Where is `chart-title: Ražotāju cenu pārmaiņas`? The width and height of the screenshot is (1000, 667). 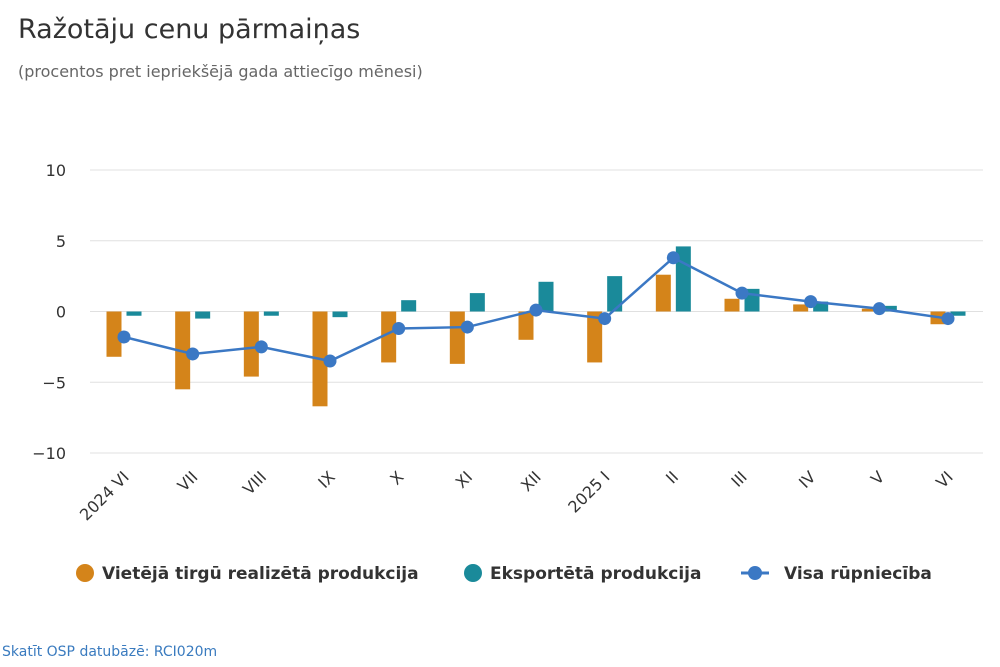 chart-title: Ražotāju cenu pārmaiņas is located at coordinates (189, 29).